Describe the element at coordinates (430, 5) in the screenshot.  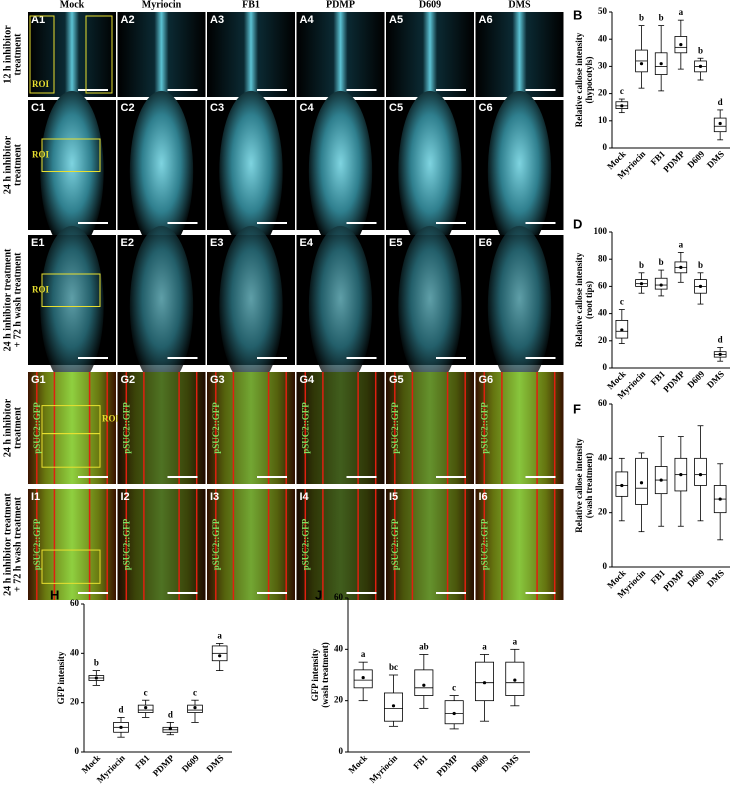
I see `column-header: D609` at that location.